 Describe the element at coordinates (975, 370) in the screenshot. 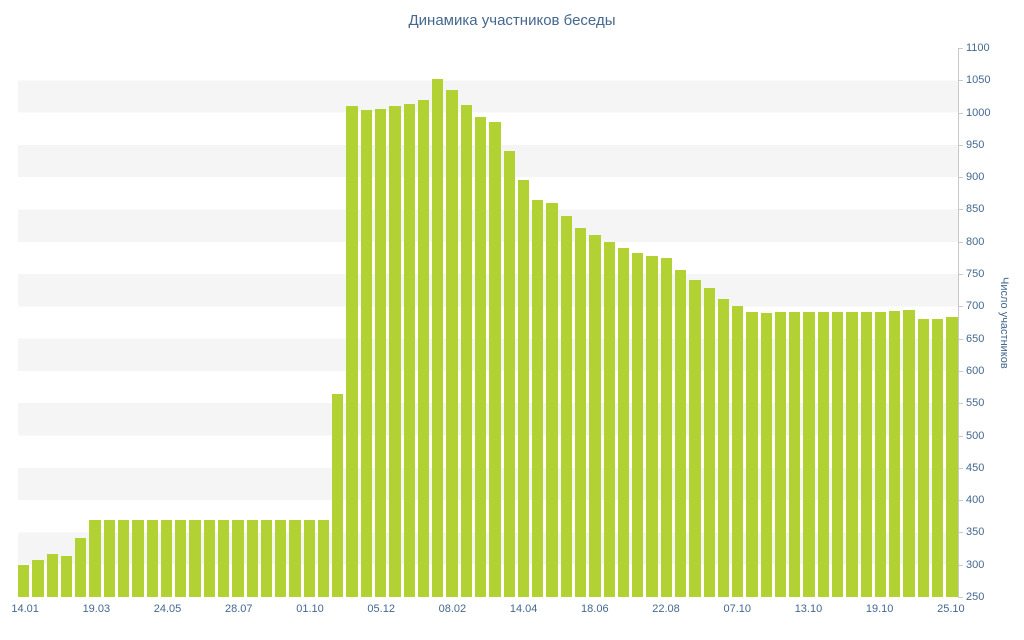

I see `y-axis-label: 600` at that location.